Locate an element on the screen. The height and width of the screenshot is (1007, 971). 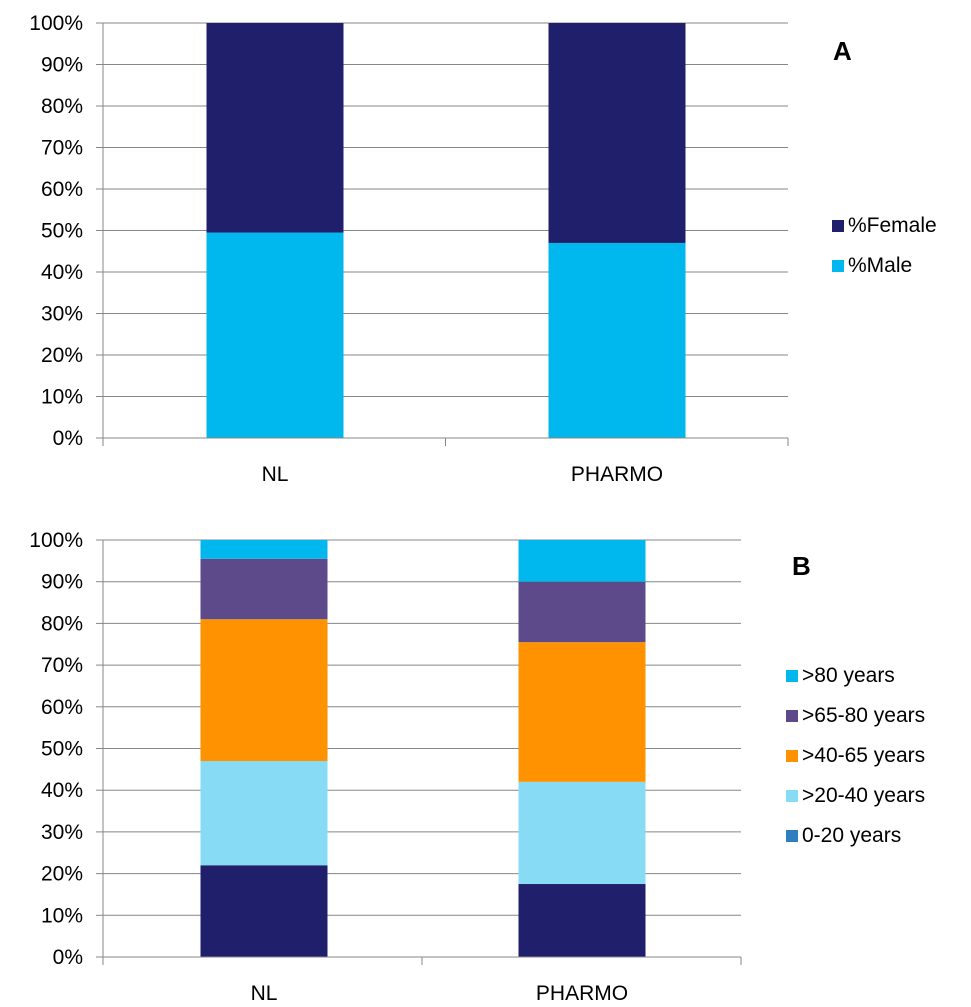
legend-label: >80 years is located at coordinates (848, 675).